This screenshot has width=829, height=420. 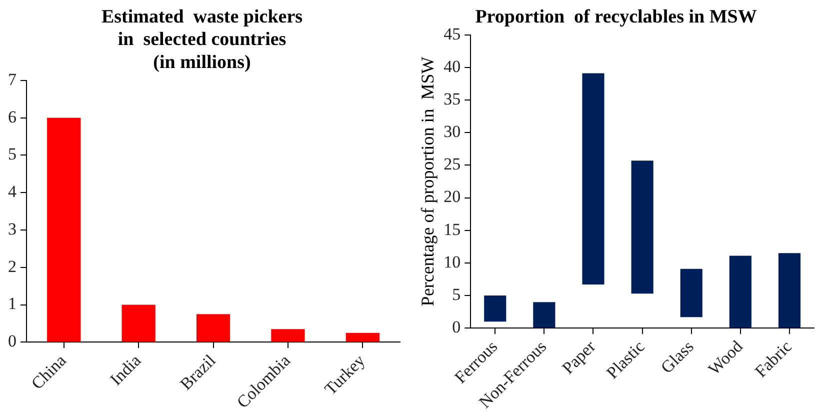 I want to click on x-tick-label: India, so click(x=125, y=370).